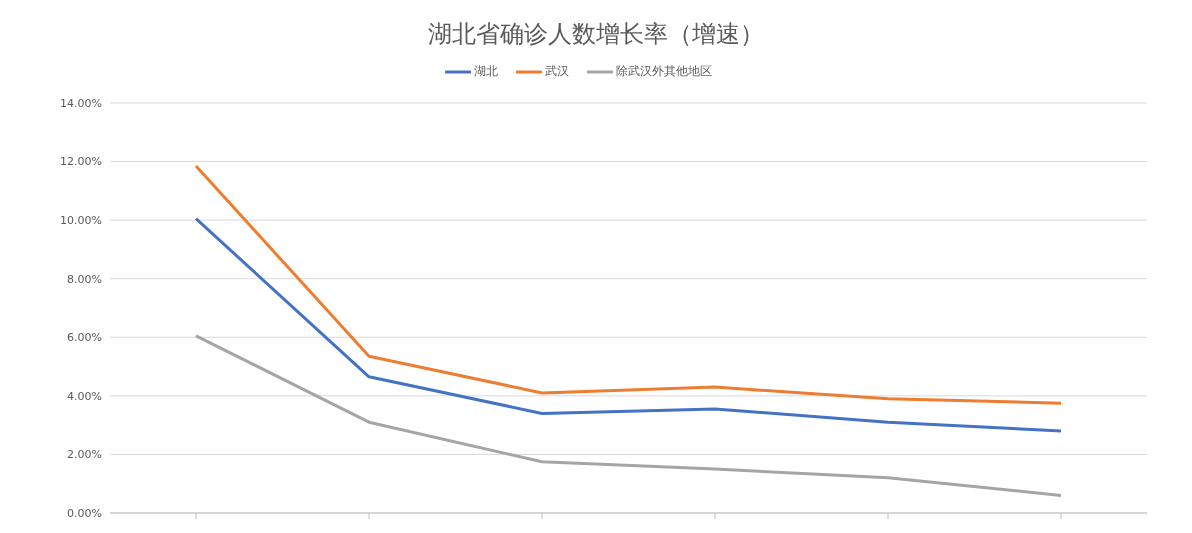  I want to click on y-tick-label: 14.00%, so click(81, 103).